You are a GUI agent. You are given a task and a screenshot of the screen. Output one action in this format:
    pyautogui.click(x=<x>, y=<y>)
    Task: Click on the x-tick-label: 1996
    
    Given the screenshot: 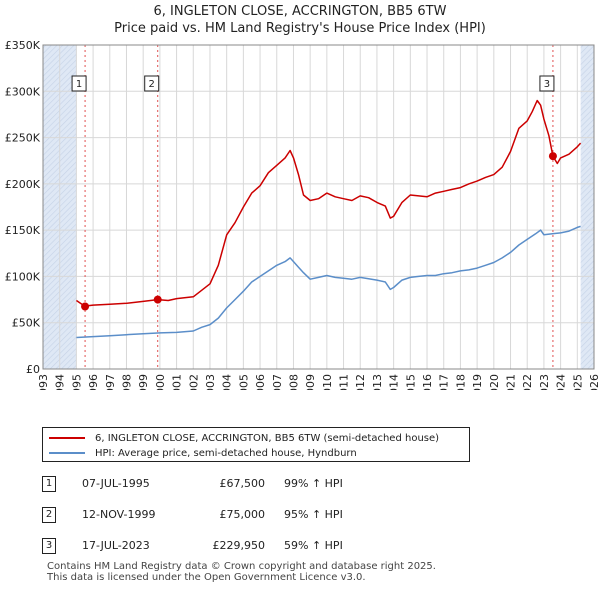 What is the action you would take?
    pyautogui.click(x=93, y=382)
    